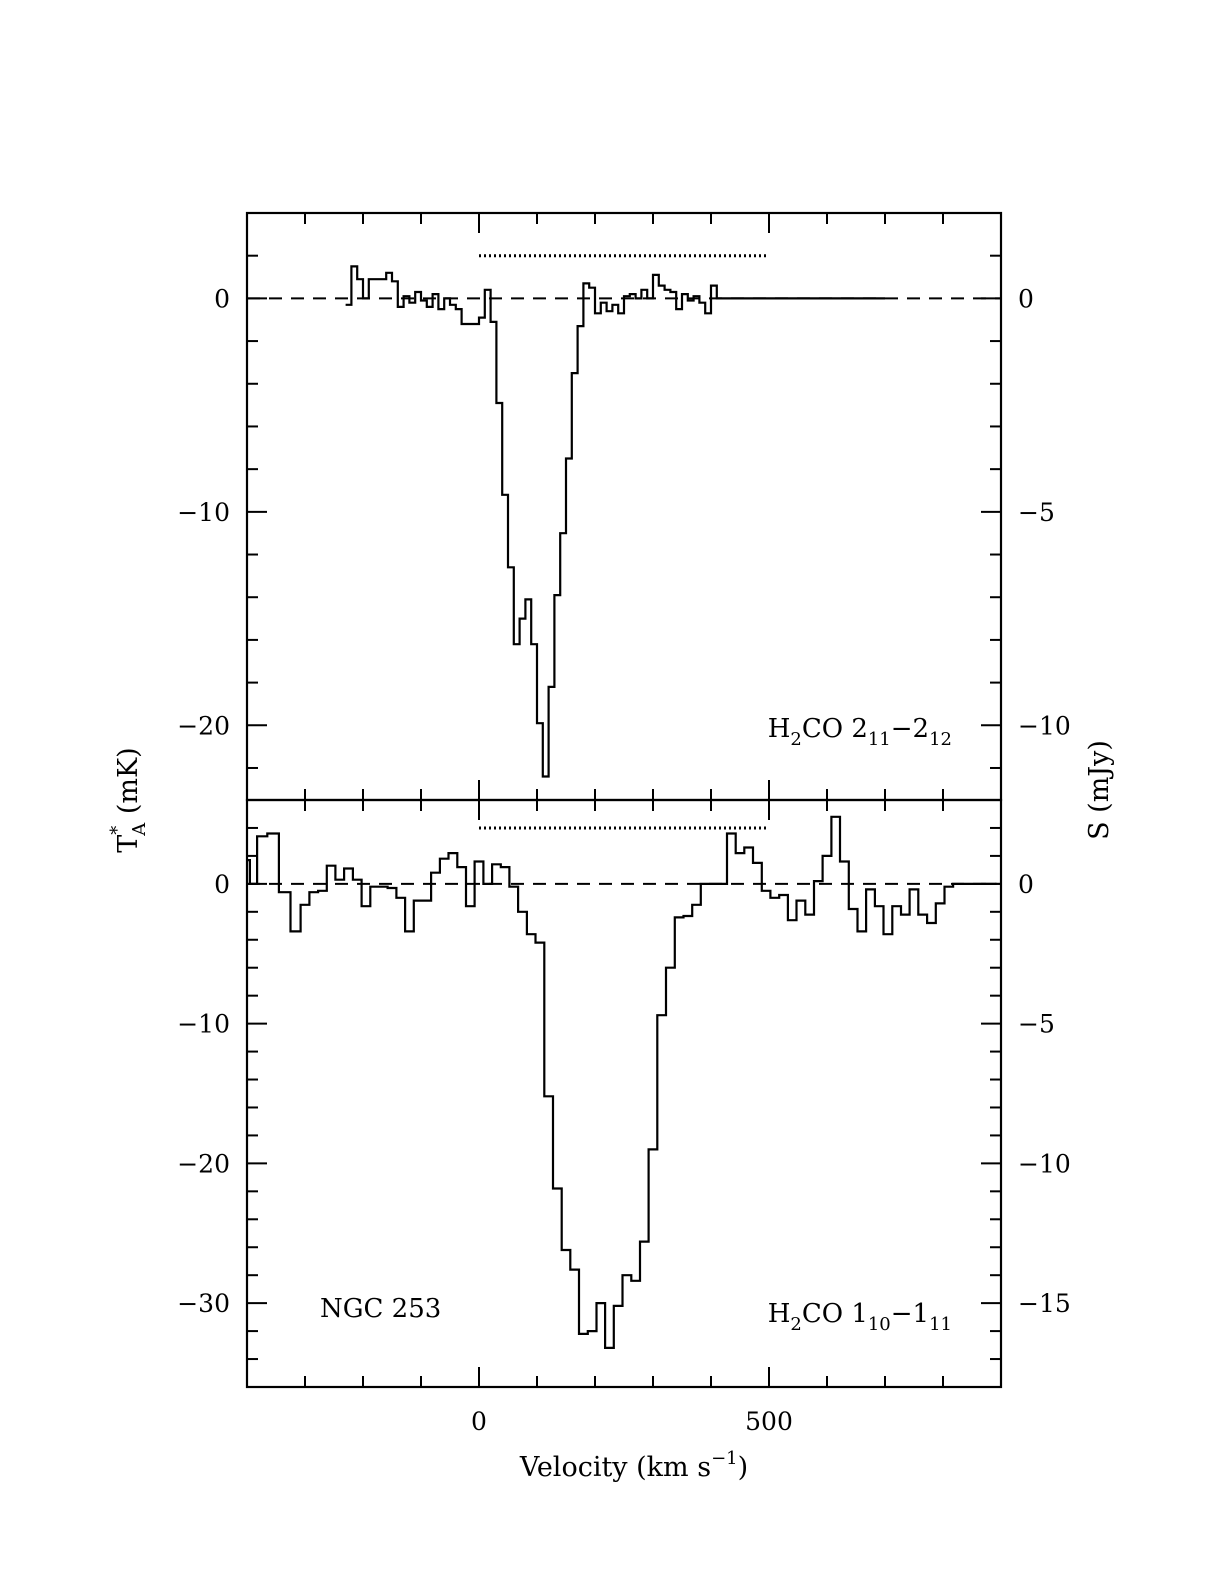  I want to click on y-tick-label-left: −30, so click(203, 1303).